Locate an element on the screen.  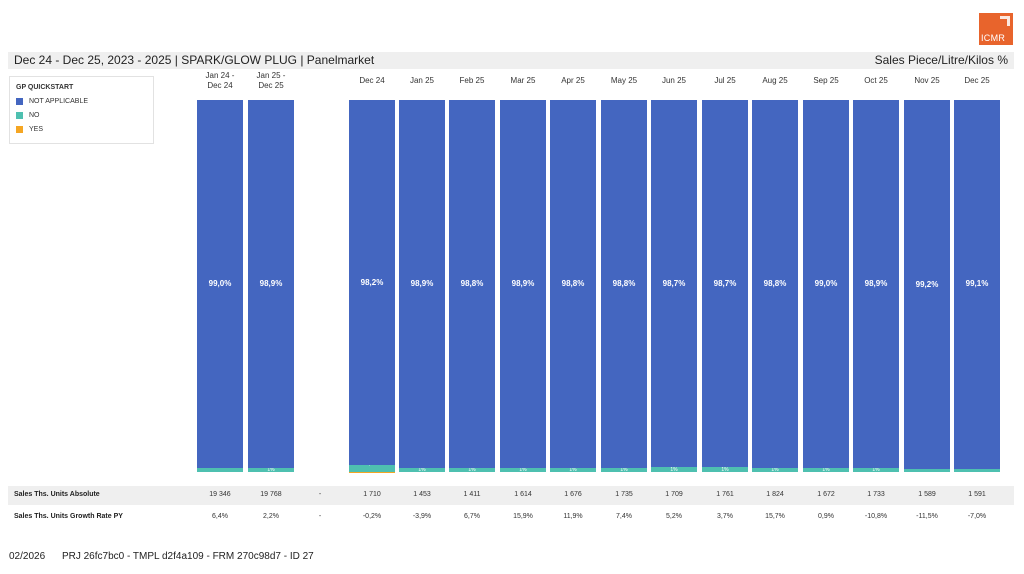
table-cell: 1 824 is located at coordinates (775, 494).